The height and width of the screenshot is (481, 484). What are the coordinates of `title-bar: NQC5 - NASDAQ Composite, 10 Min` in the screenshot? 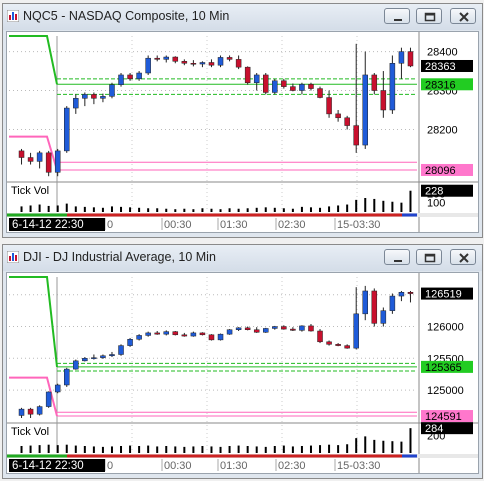 It's located at (242, 17).